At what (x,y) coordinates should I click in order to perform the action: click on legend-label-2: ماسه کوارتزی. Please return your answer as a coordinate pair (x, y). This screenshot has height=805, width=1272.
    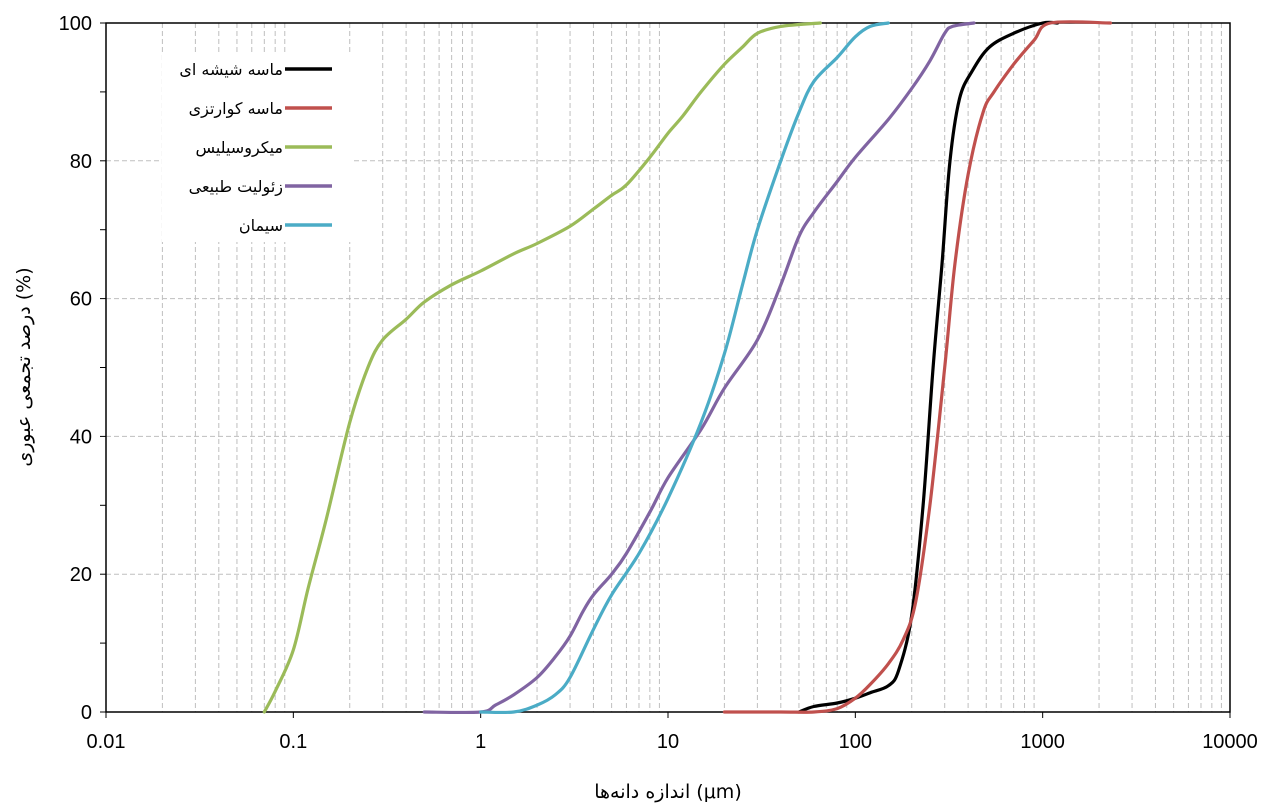
    Looking at the image, I should click on (236, 109).